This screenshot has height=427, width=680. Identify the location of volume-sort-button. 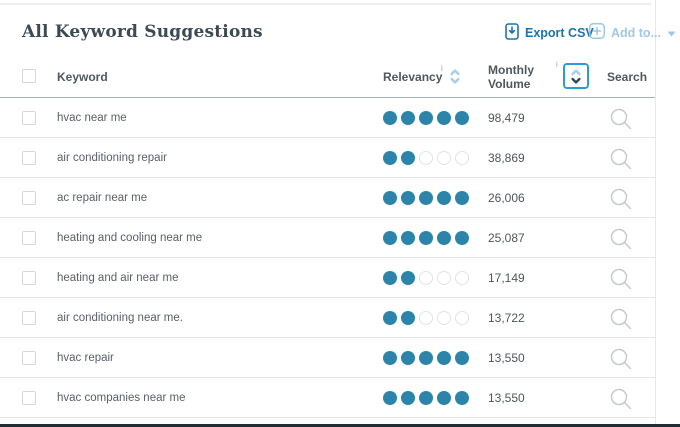
(576, 76).